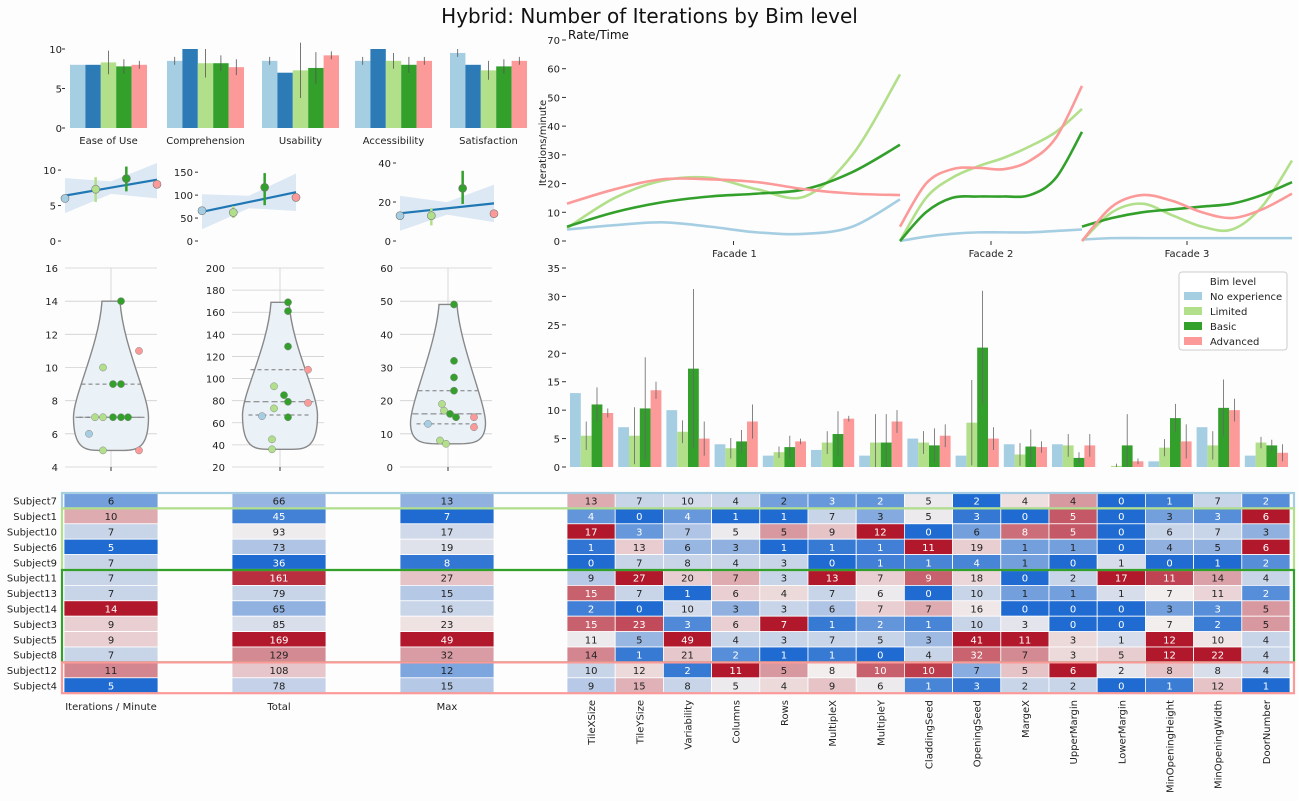 This screenshot has height=801, width=1299. Describe the element at coordinates (598, 35) in the screenshot. I see `rate-chart-title: Rate/Time` at that location.